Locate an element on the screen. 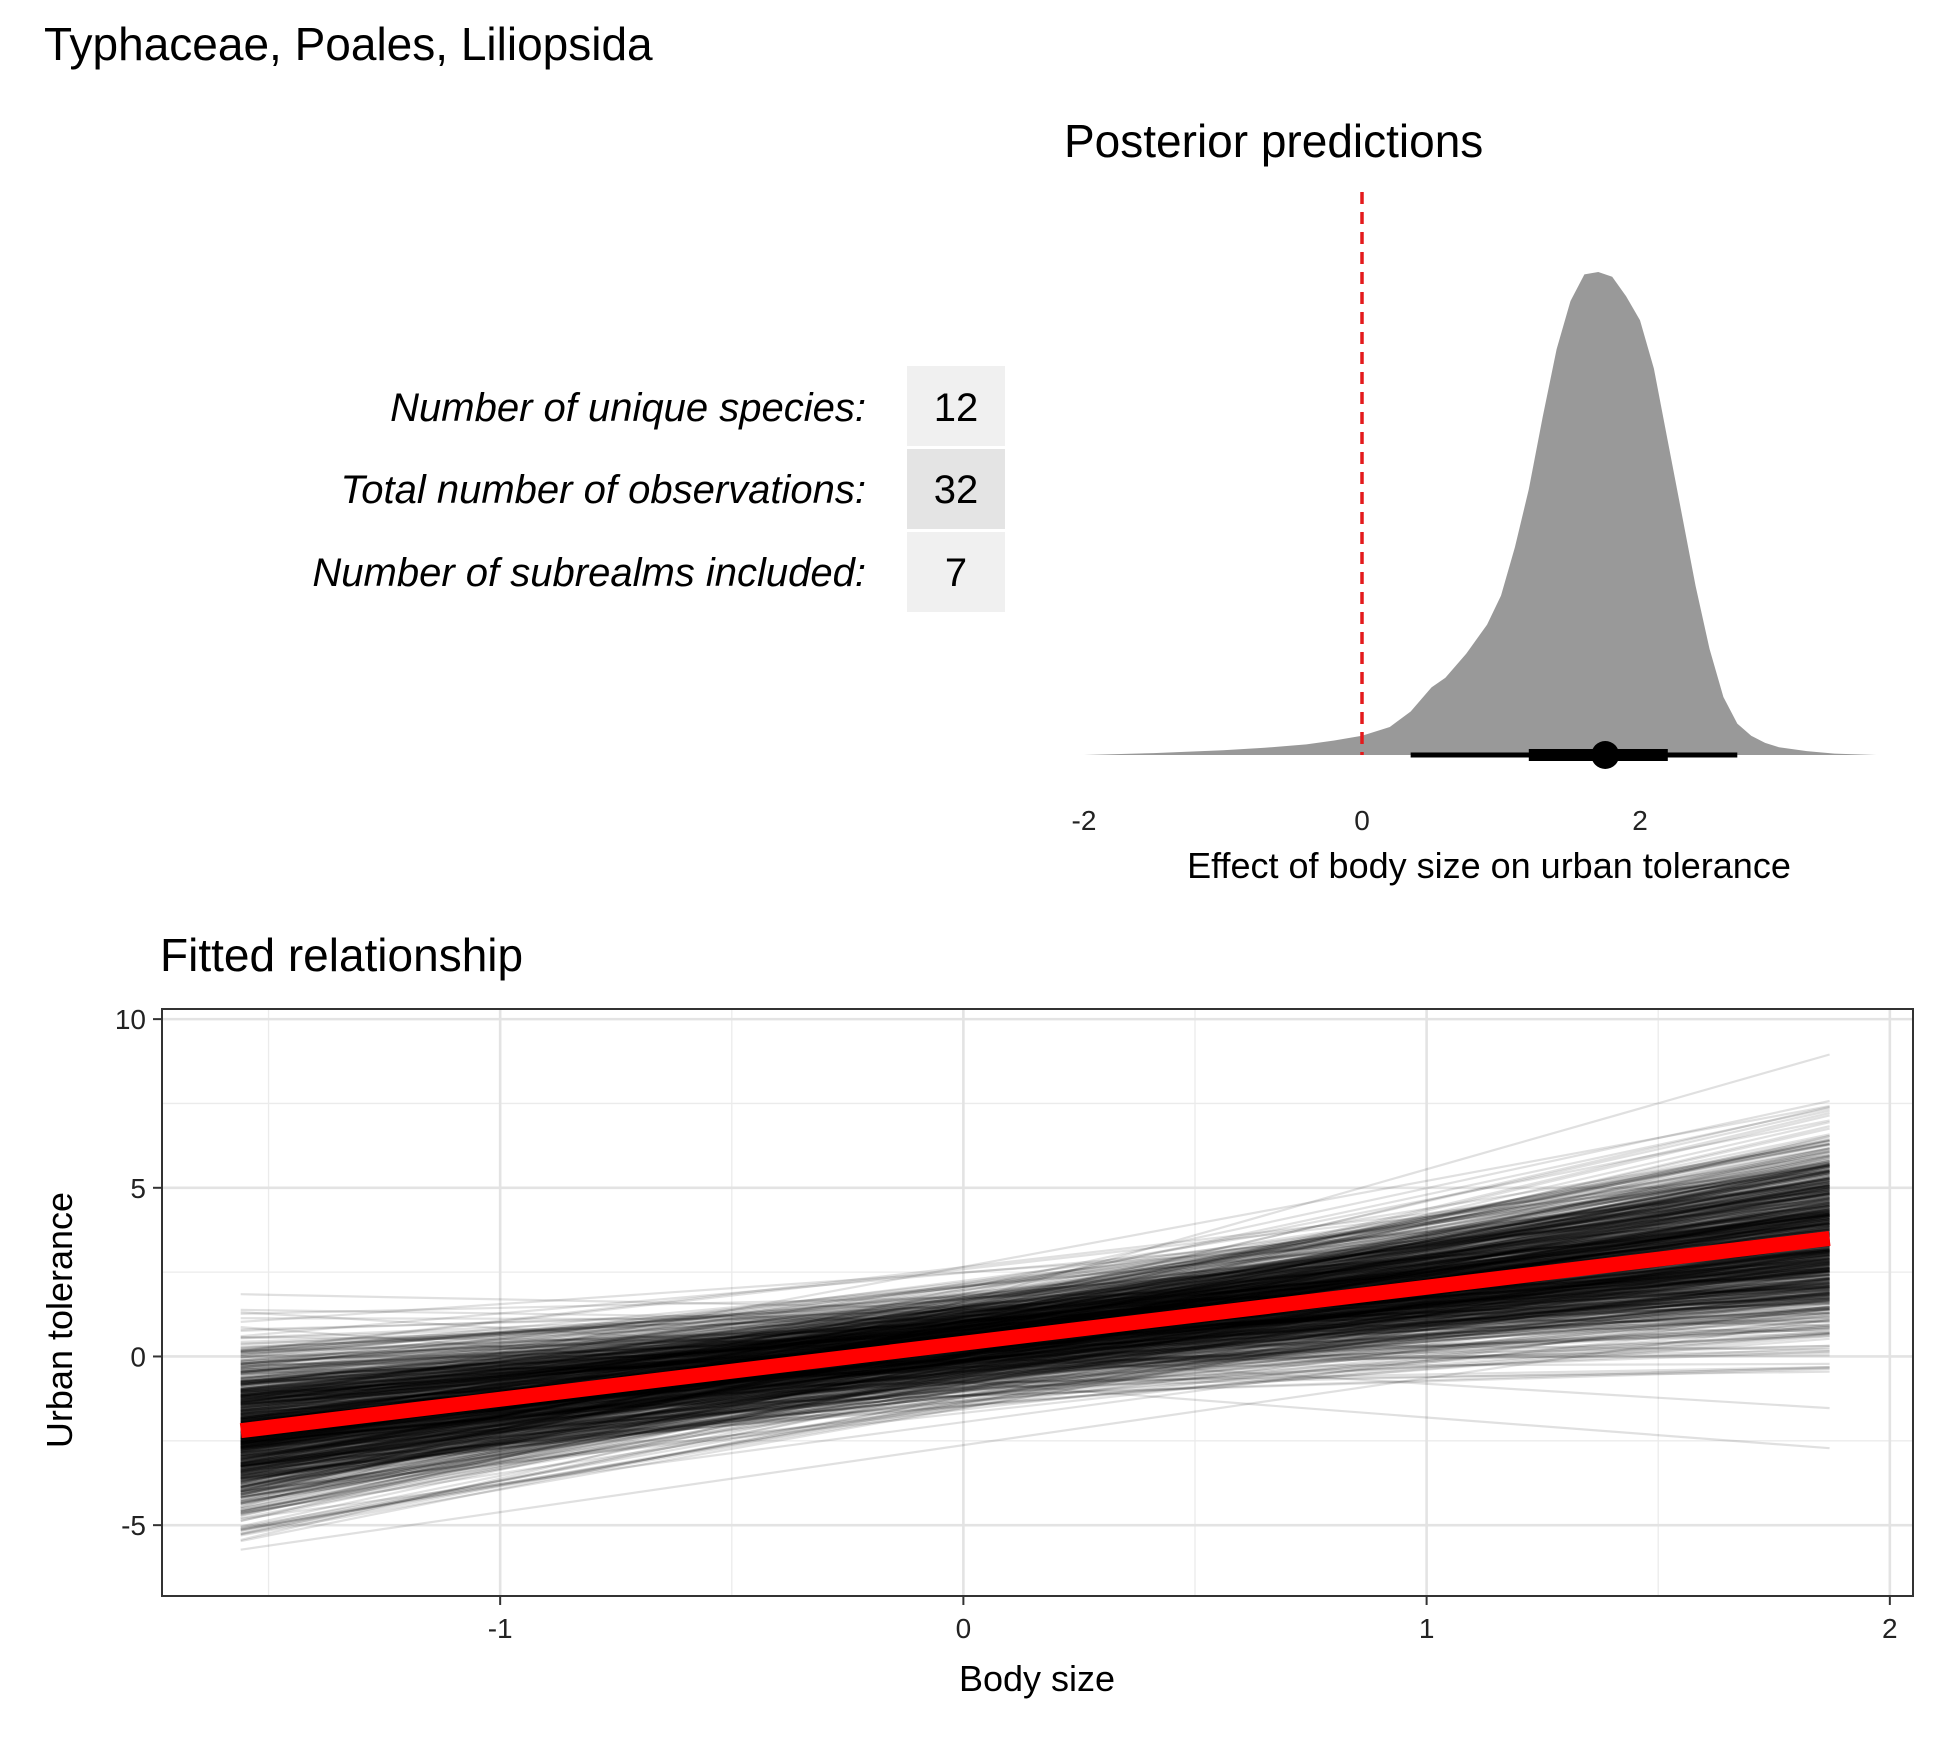  page-title: Typhaceae, Poales, Liliopsida is located at coordinates (348, 44).